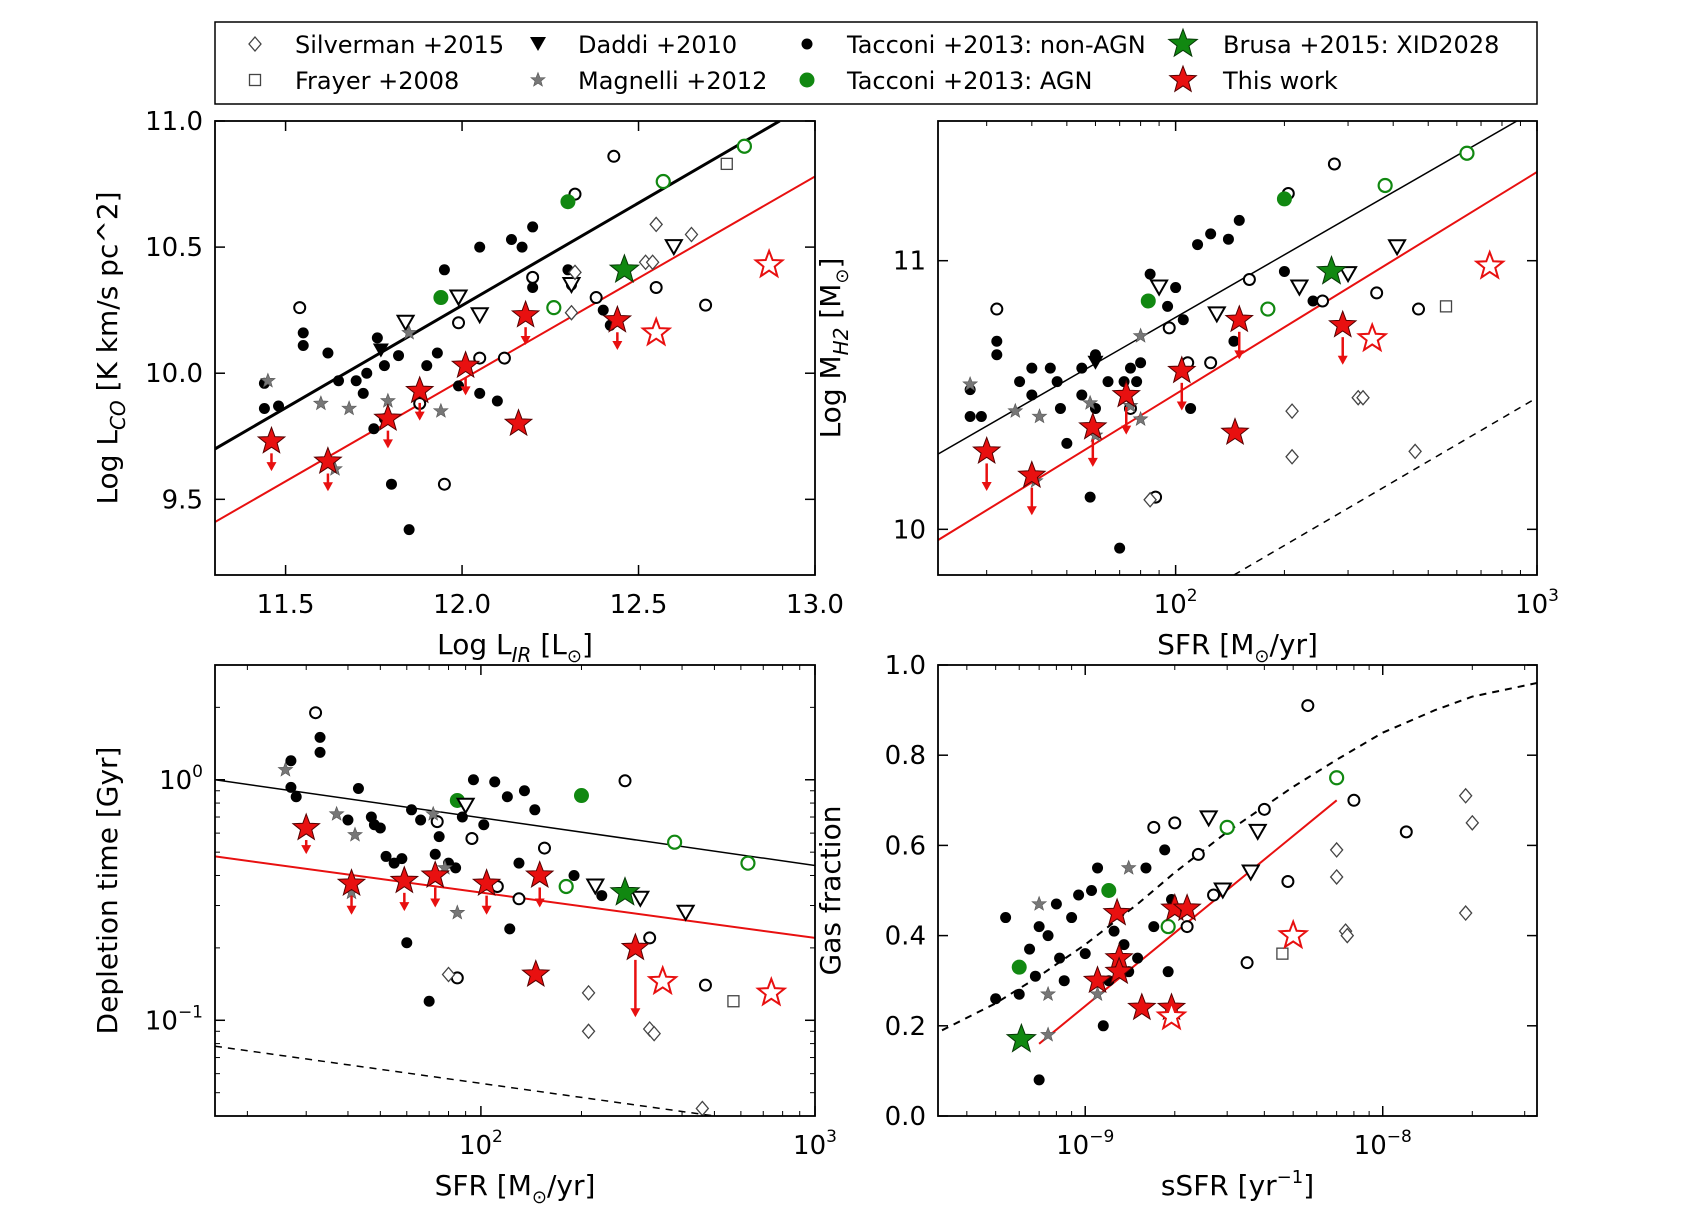 Image resolution: width=1685 pixels, height=1223 pixels. I want to click on series-silverman-2015, so click(575, 1041).